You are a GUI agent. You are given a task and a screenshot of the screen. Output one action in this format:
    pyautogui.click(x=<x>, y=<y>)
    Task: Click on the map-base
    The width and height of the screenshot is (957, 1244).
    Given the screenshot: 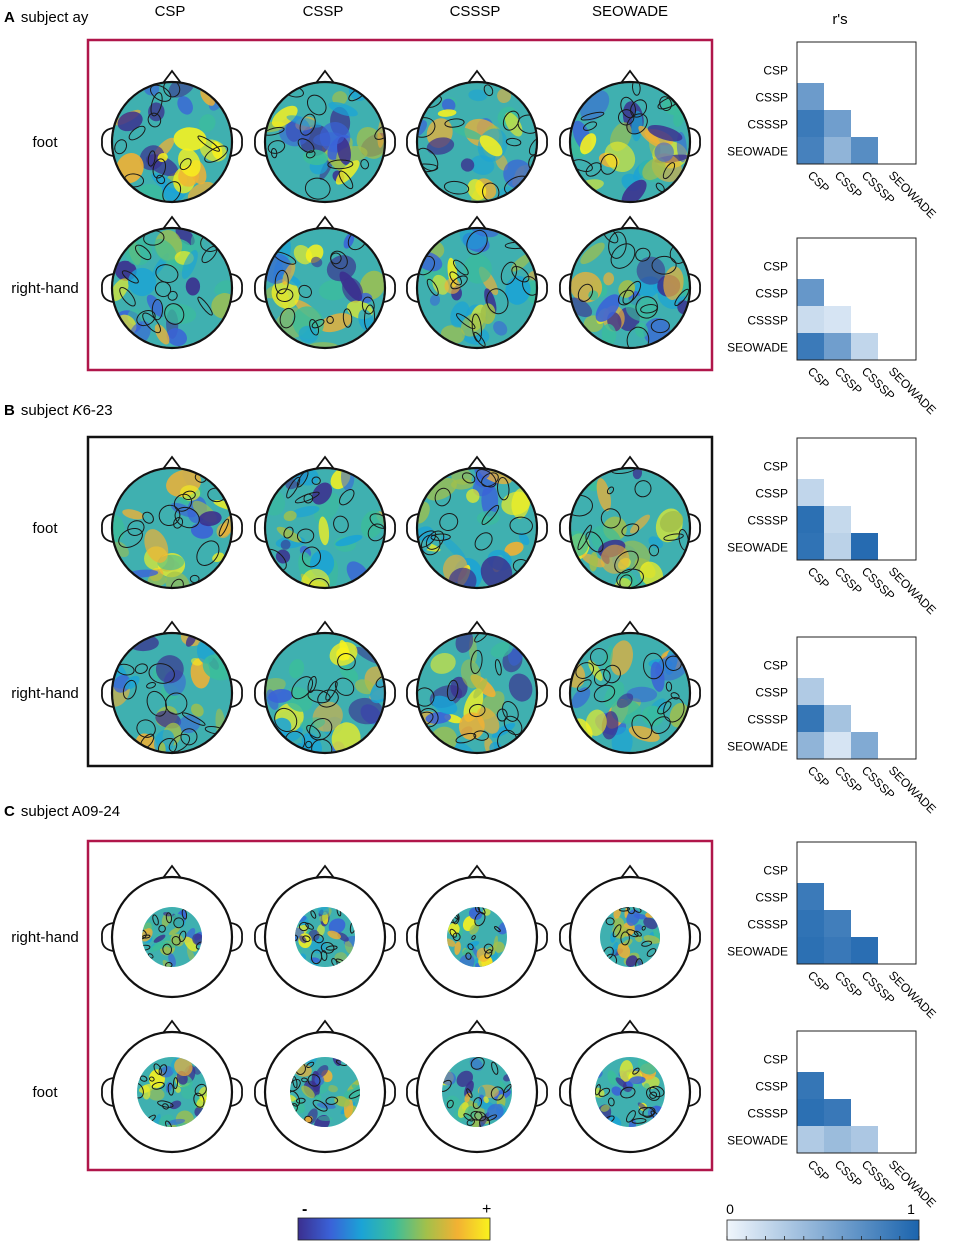 What is the action you would take?
    pyautogui.click(x=477, y=288)
    